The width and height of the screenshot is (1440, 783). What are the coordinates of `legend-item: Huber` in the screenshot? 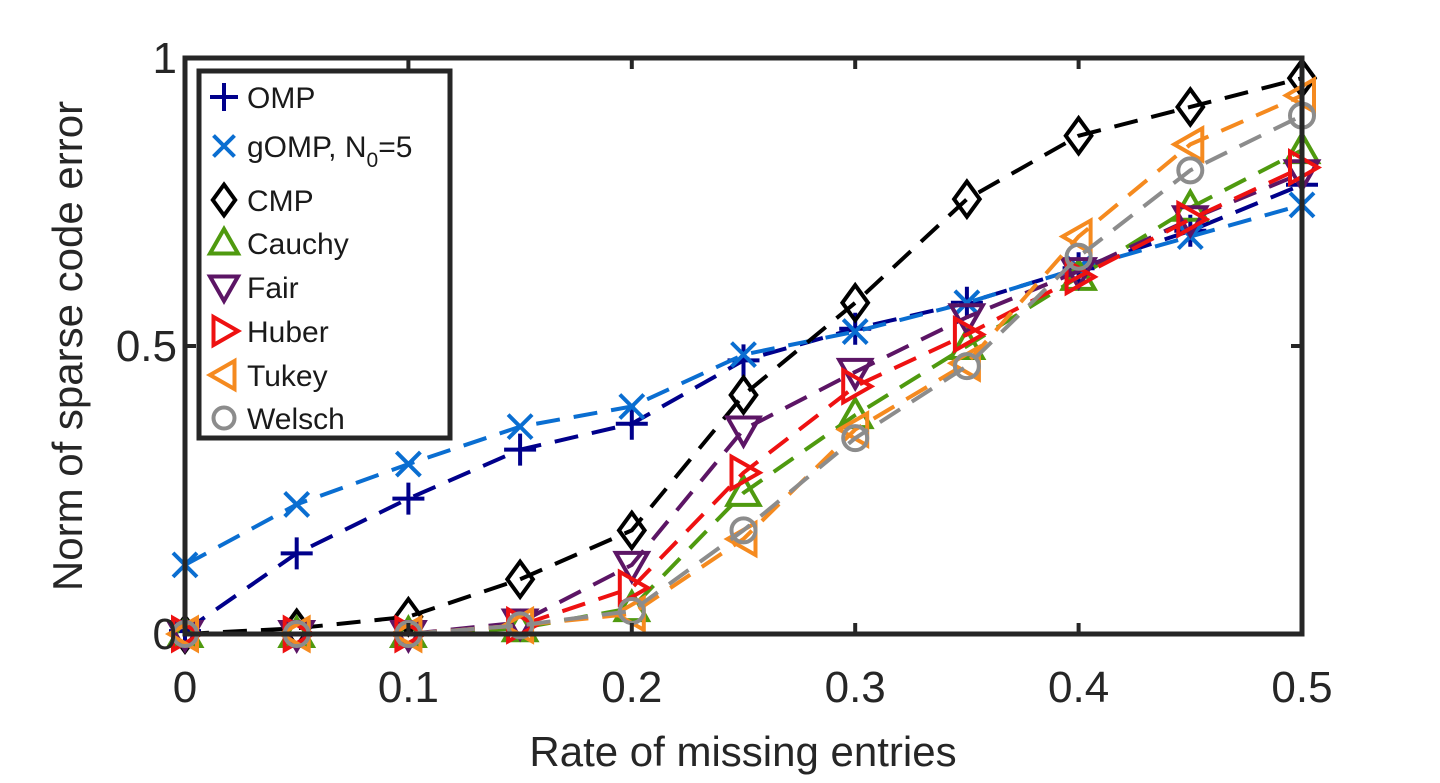 It's located at (270, 331).